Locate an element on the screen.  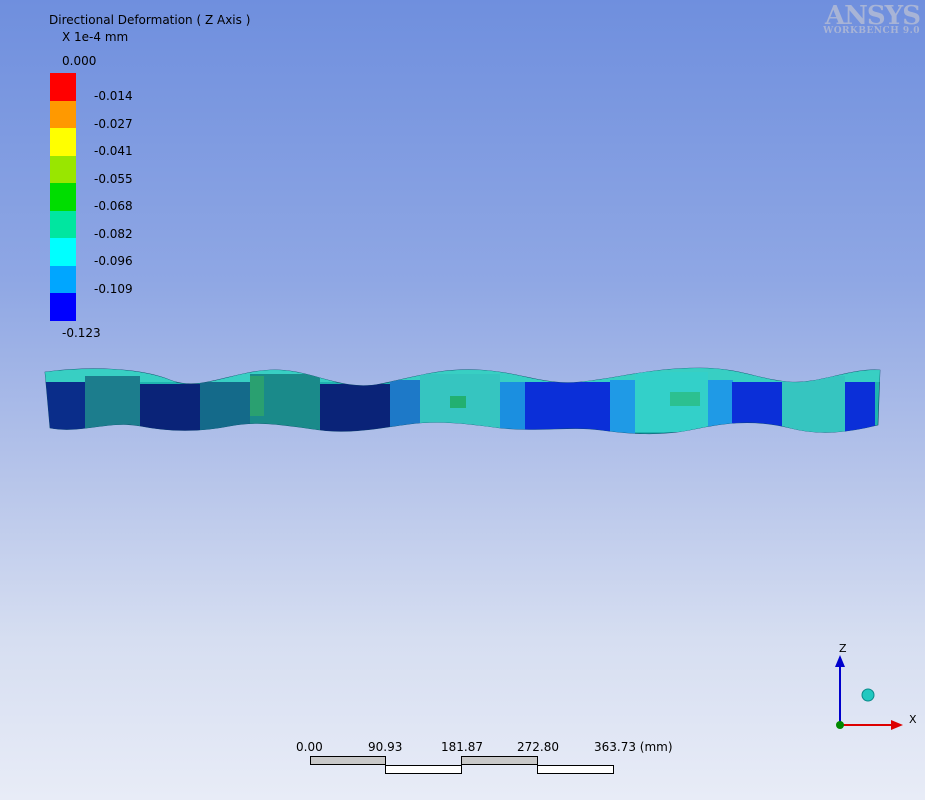
z-axis-arrowhead is located at coordinates (840, 661).